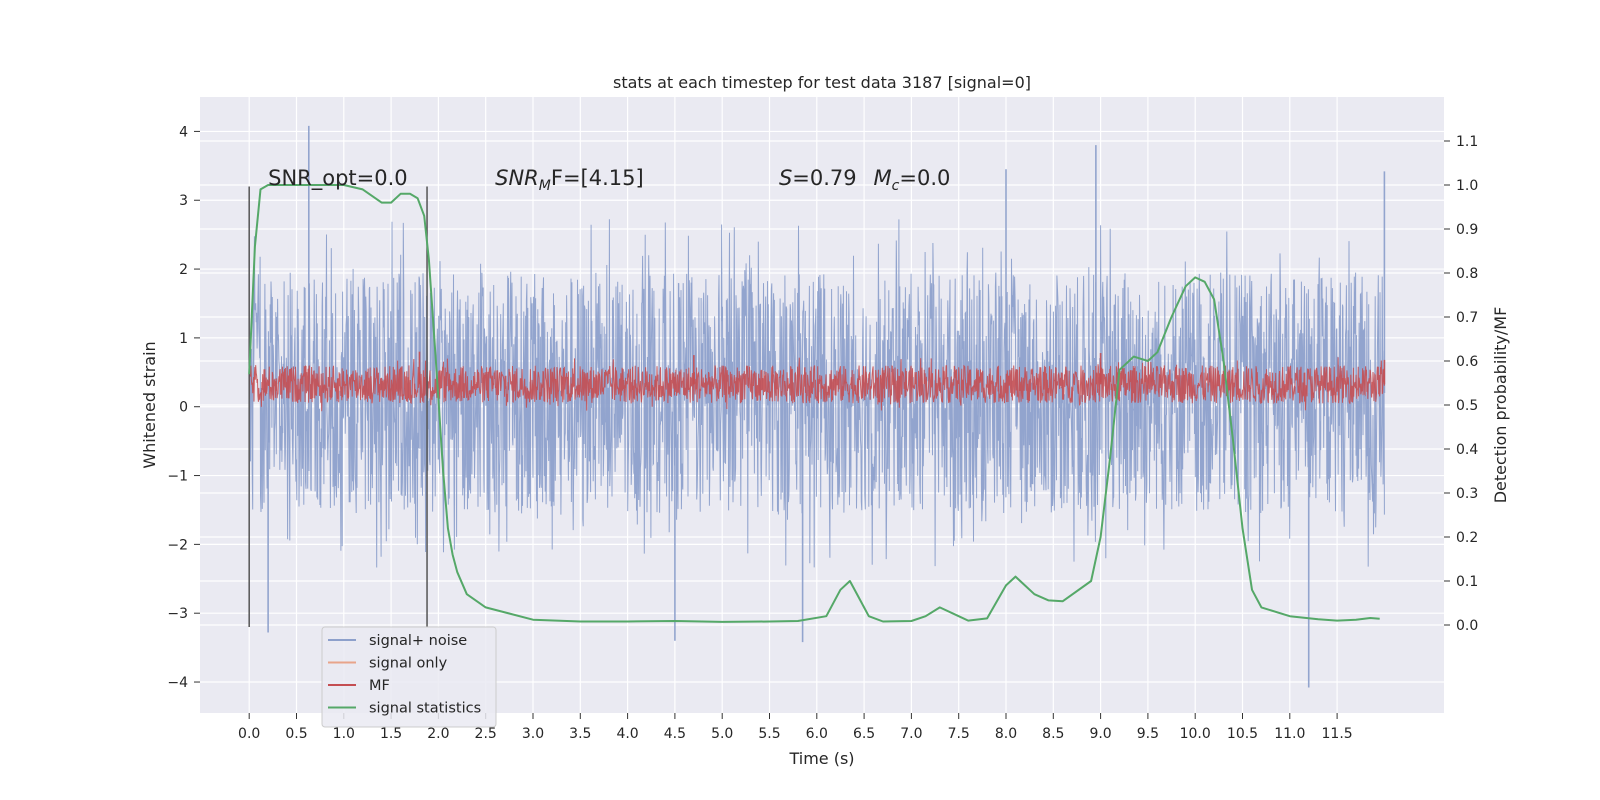 The height and width of the screenshot is (800, 1600). What do you see at coordinates (1467, 230) in the screenshot?
I see `y2-tick-label: 0.9` at bounding box center [1467, 230].